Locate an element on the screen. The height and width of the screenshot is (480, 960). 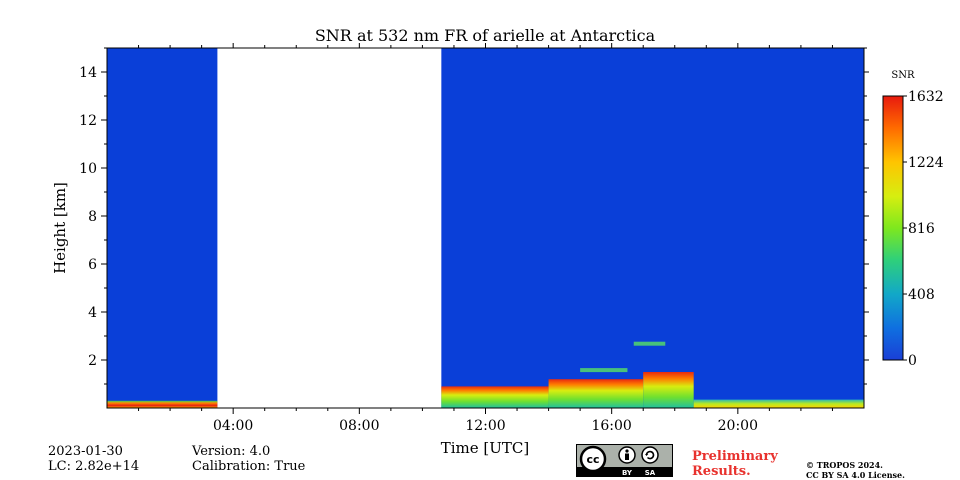
cc-icon-text: cc is located at coordinates (592, 459).